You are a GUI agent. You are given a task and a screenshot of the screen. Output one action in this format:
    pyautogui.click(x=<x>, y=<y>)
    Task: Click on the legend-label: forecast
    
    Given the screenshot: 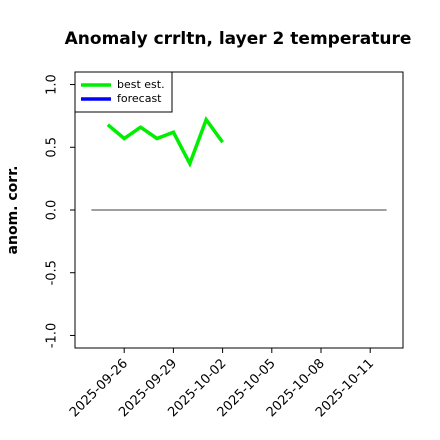 What is the action you would take?
    pyautogui.click(x=139, y=98)
    